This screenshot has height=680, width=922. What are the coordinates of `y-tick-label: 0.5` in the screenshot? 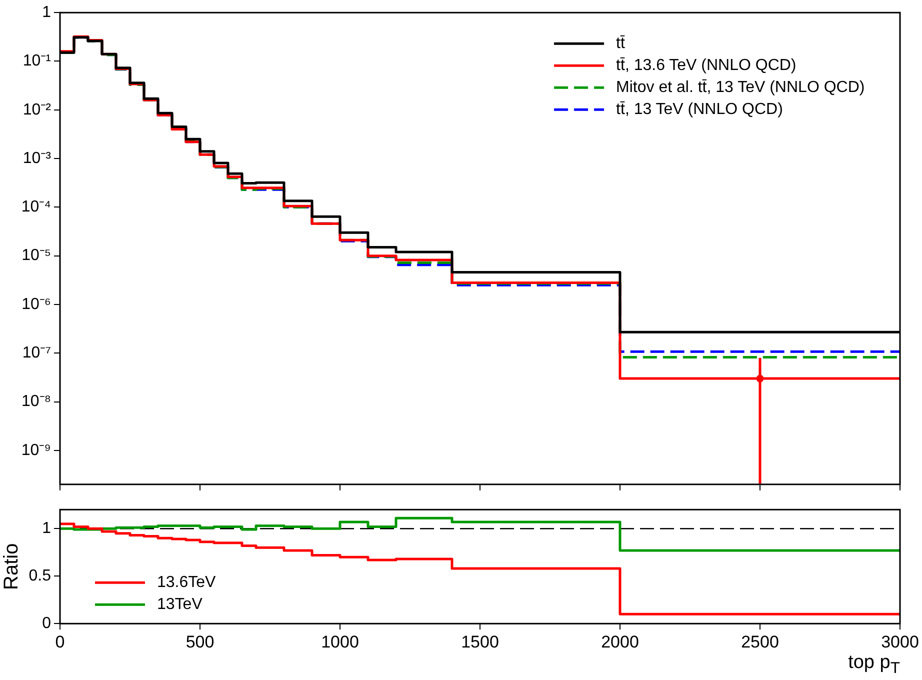 It's located at (40, 576).